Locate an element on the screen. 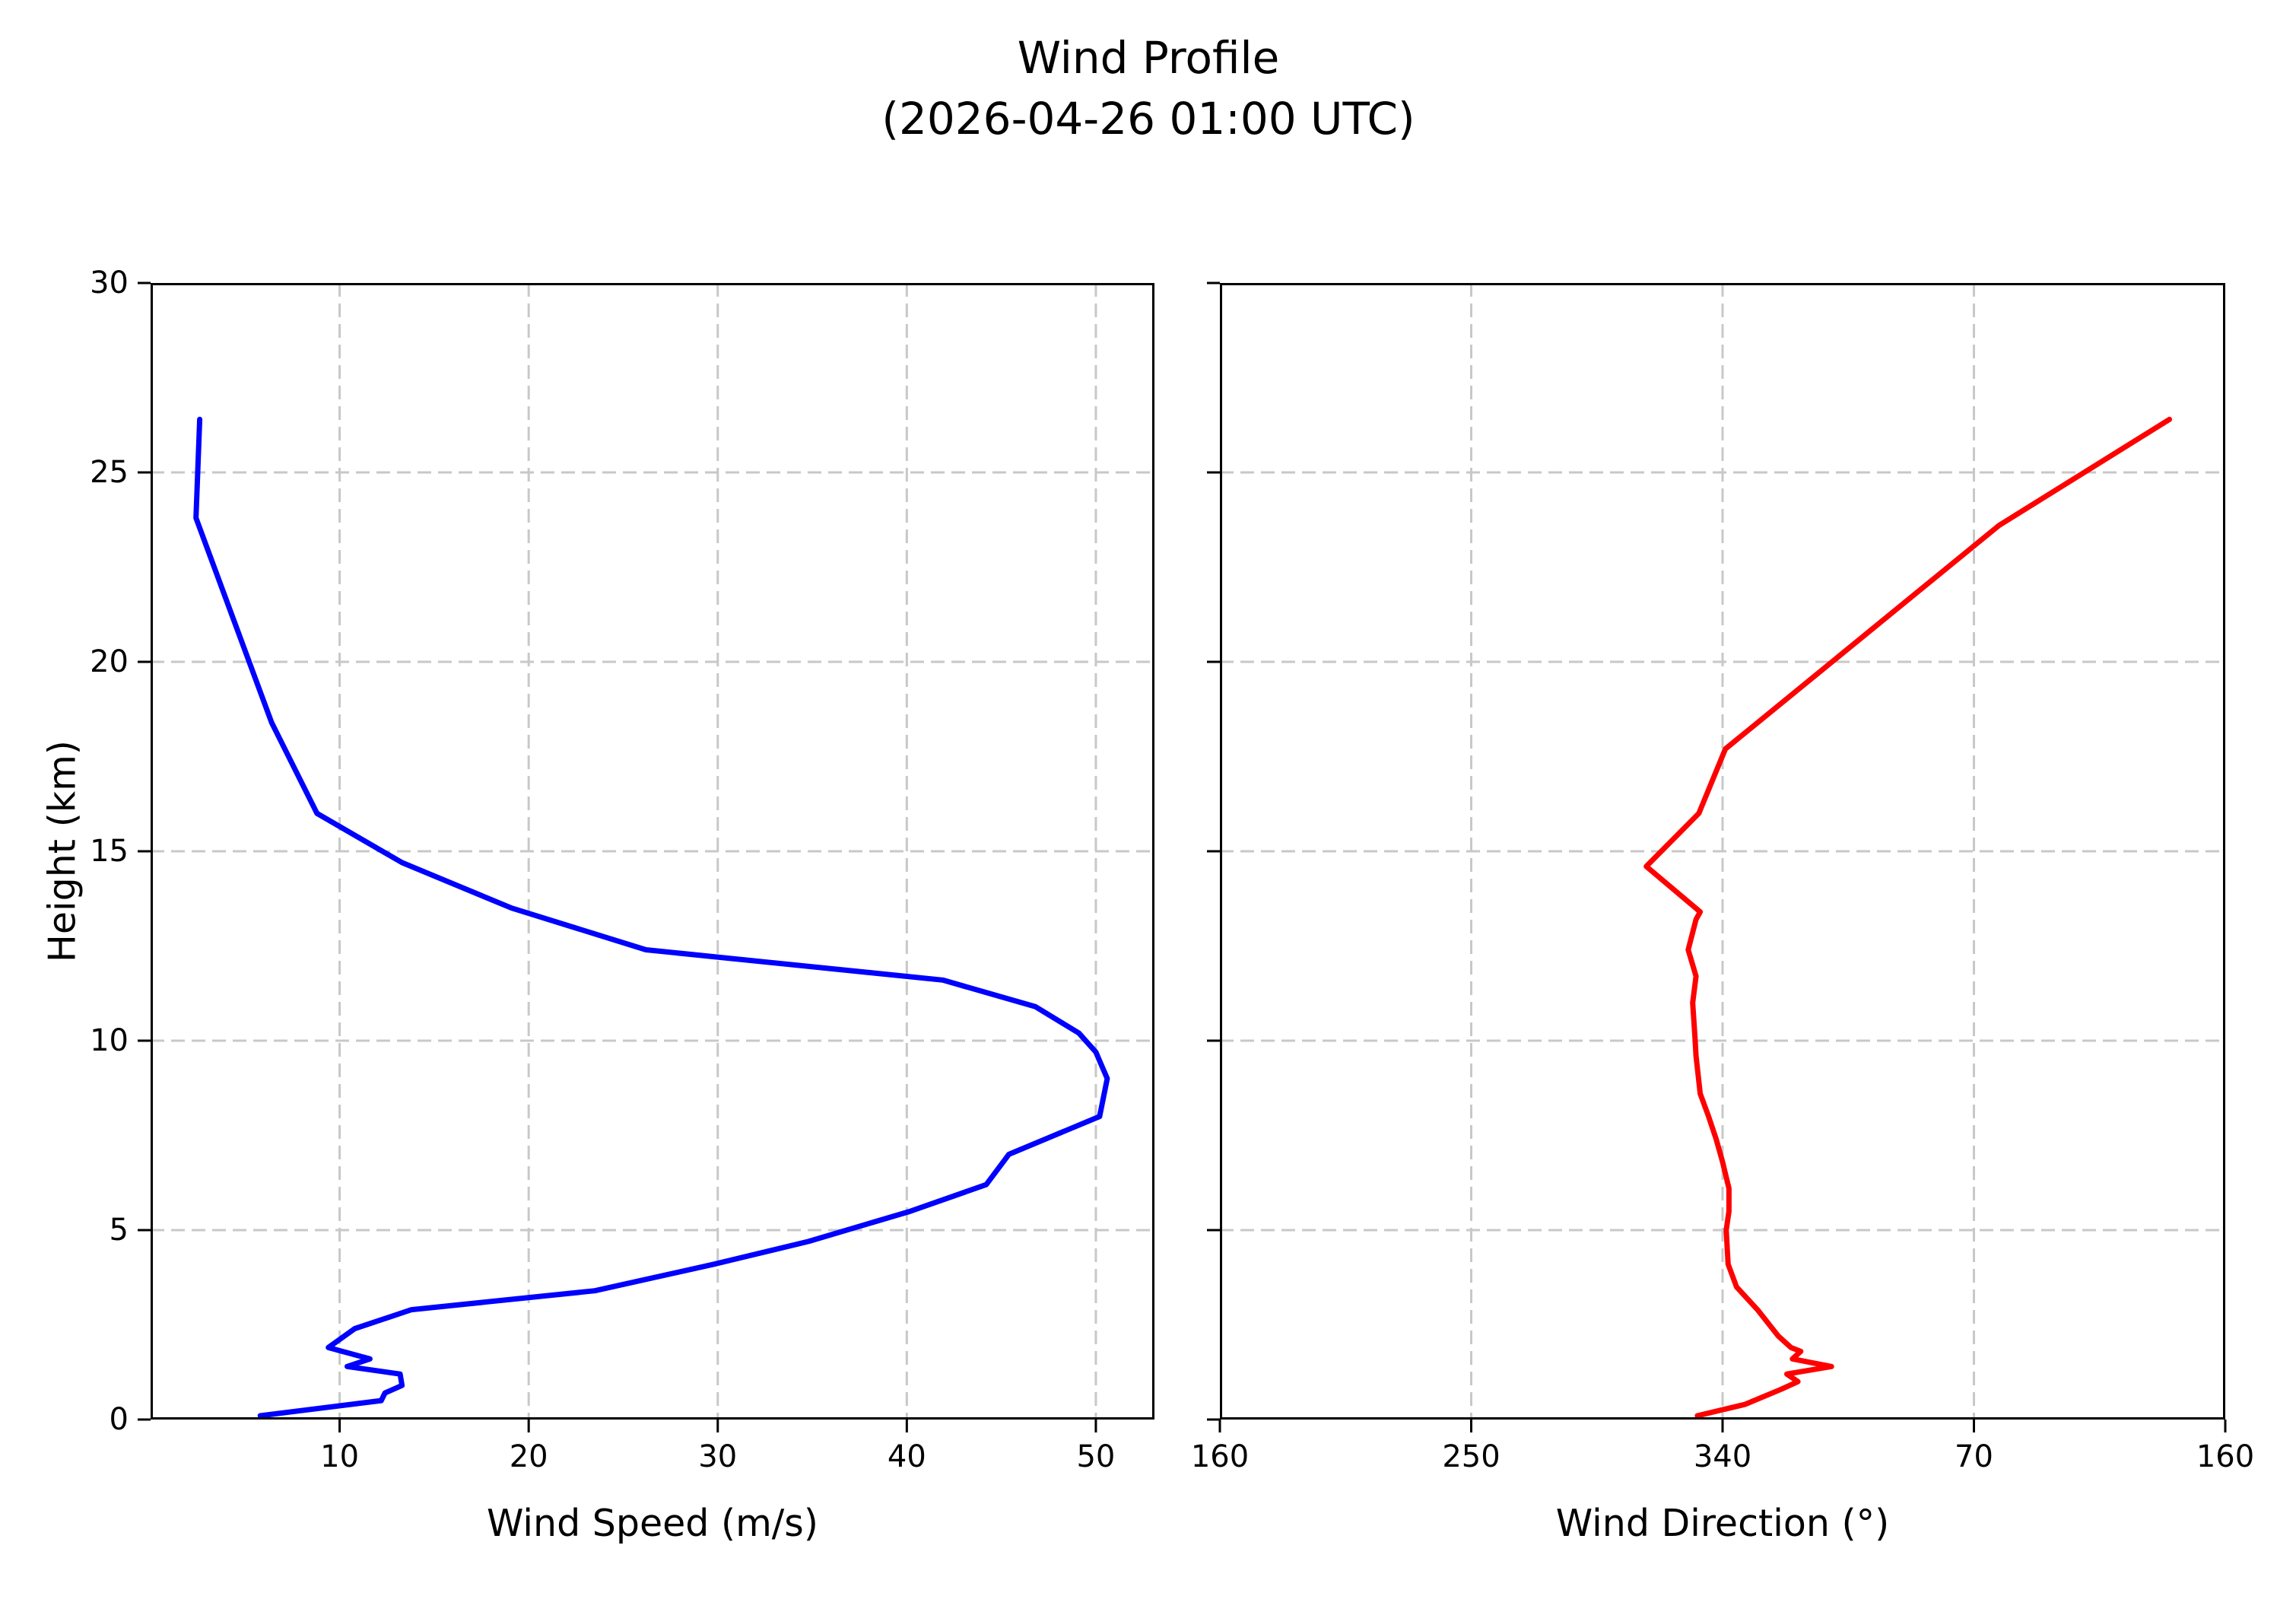 The width and height of the screenshot is (2296, 1612). x-tick-label: 20 is located at coordinates (528, 1457).